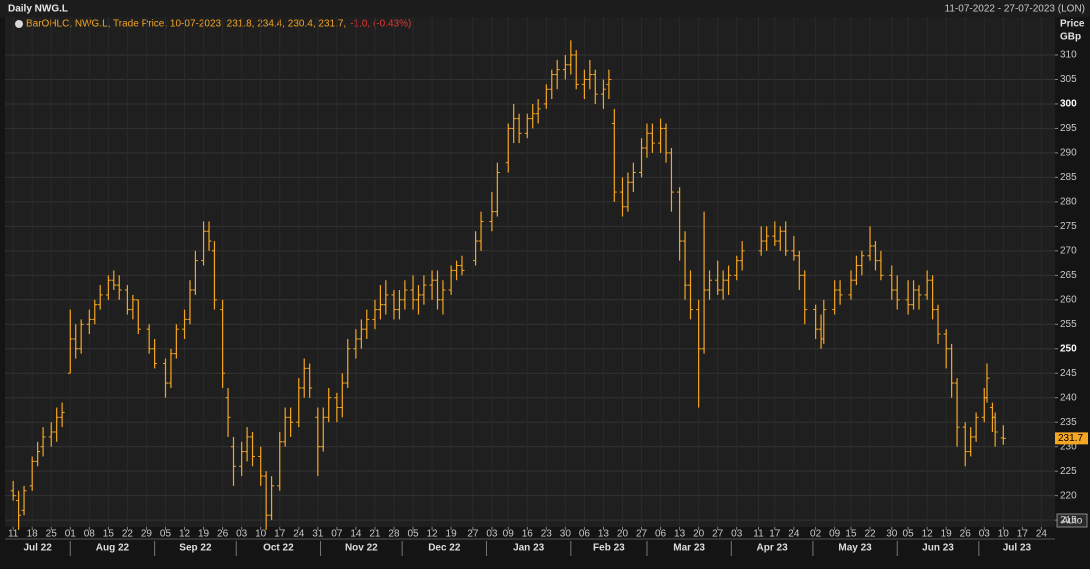 The image size is (1090, 569). What do you see at coordinates (147, 534) in the screenshot?
I see `x-tick-label: 29` at bounding box center [147, 534].